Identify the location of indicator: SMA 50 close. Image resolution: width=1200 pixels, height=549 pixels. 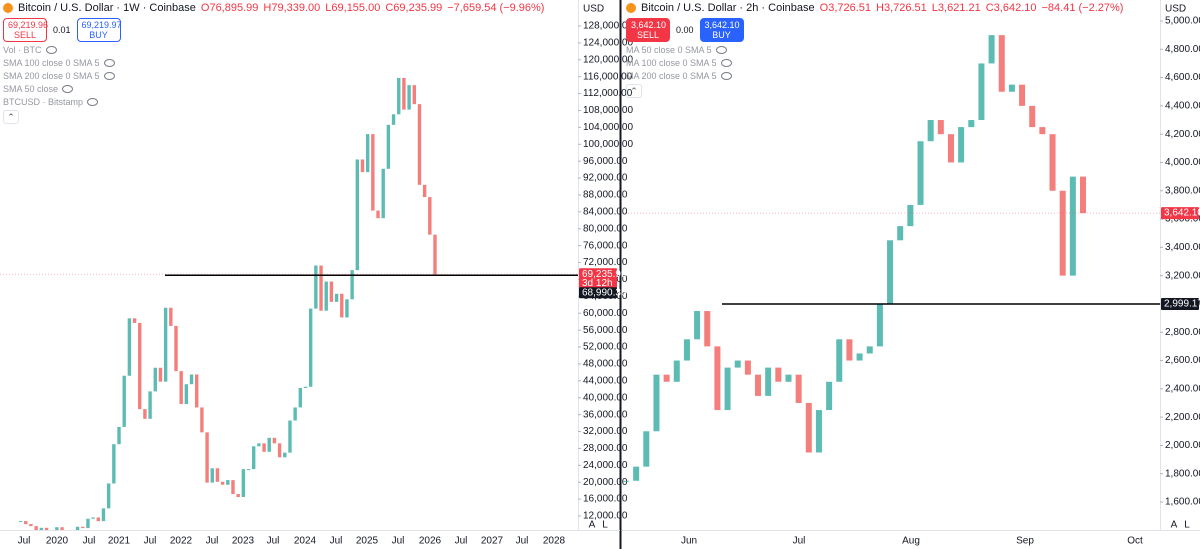
(273, 89).